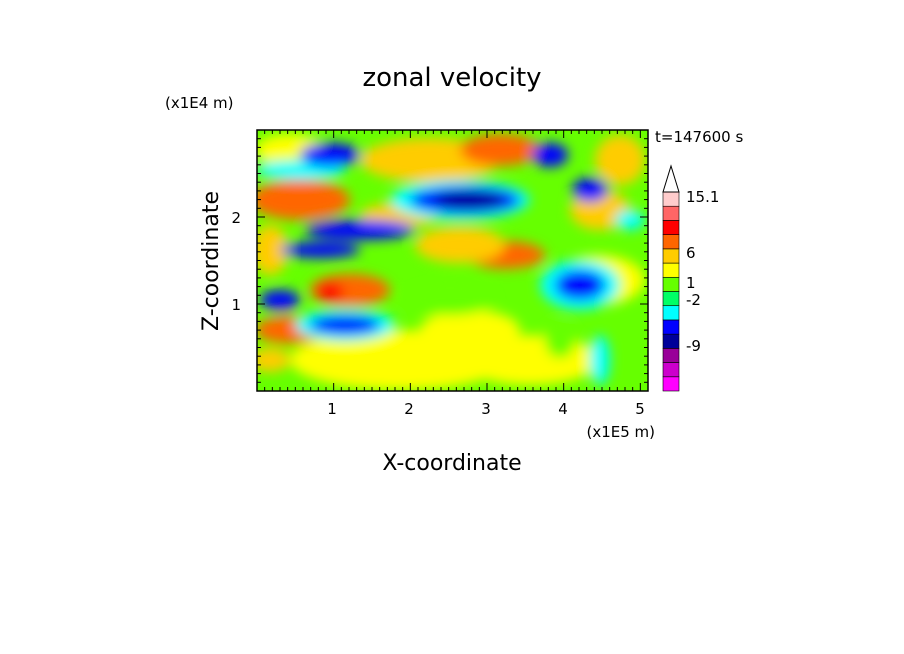 Image resolution: width=904 pixels, height=654 pixels. I want to click on x-axis-label: X-coordinate, so click(451, 463).